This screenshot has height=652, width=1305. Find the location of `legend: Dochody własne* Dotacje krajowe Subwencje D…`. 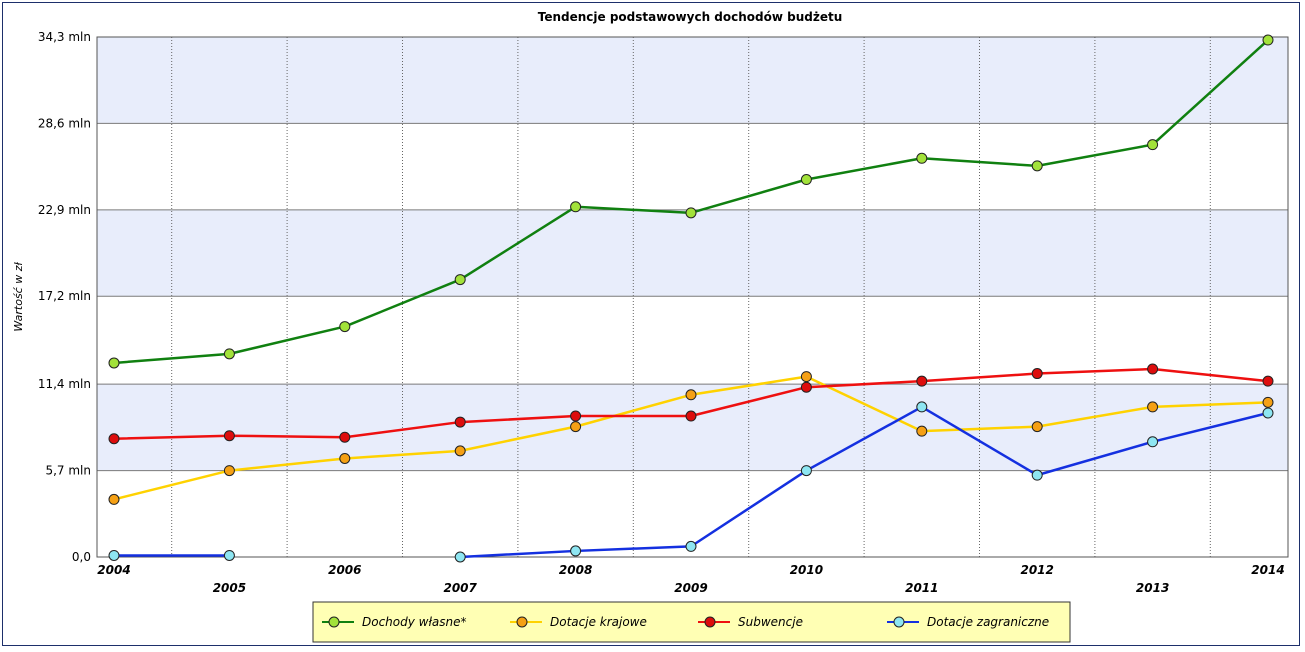

legend: Dochody własne* Dotacje krajowe Subwencje D… is located at coordinates (691, 622).